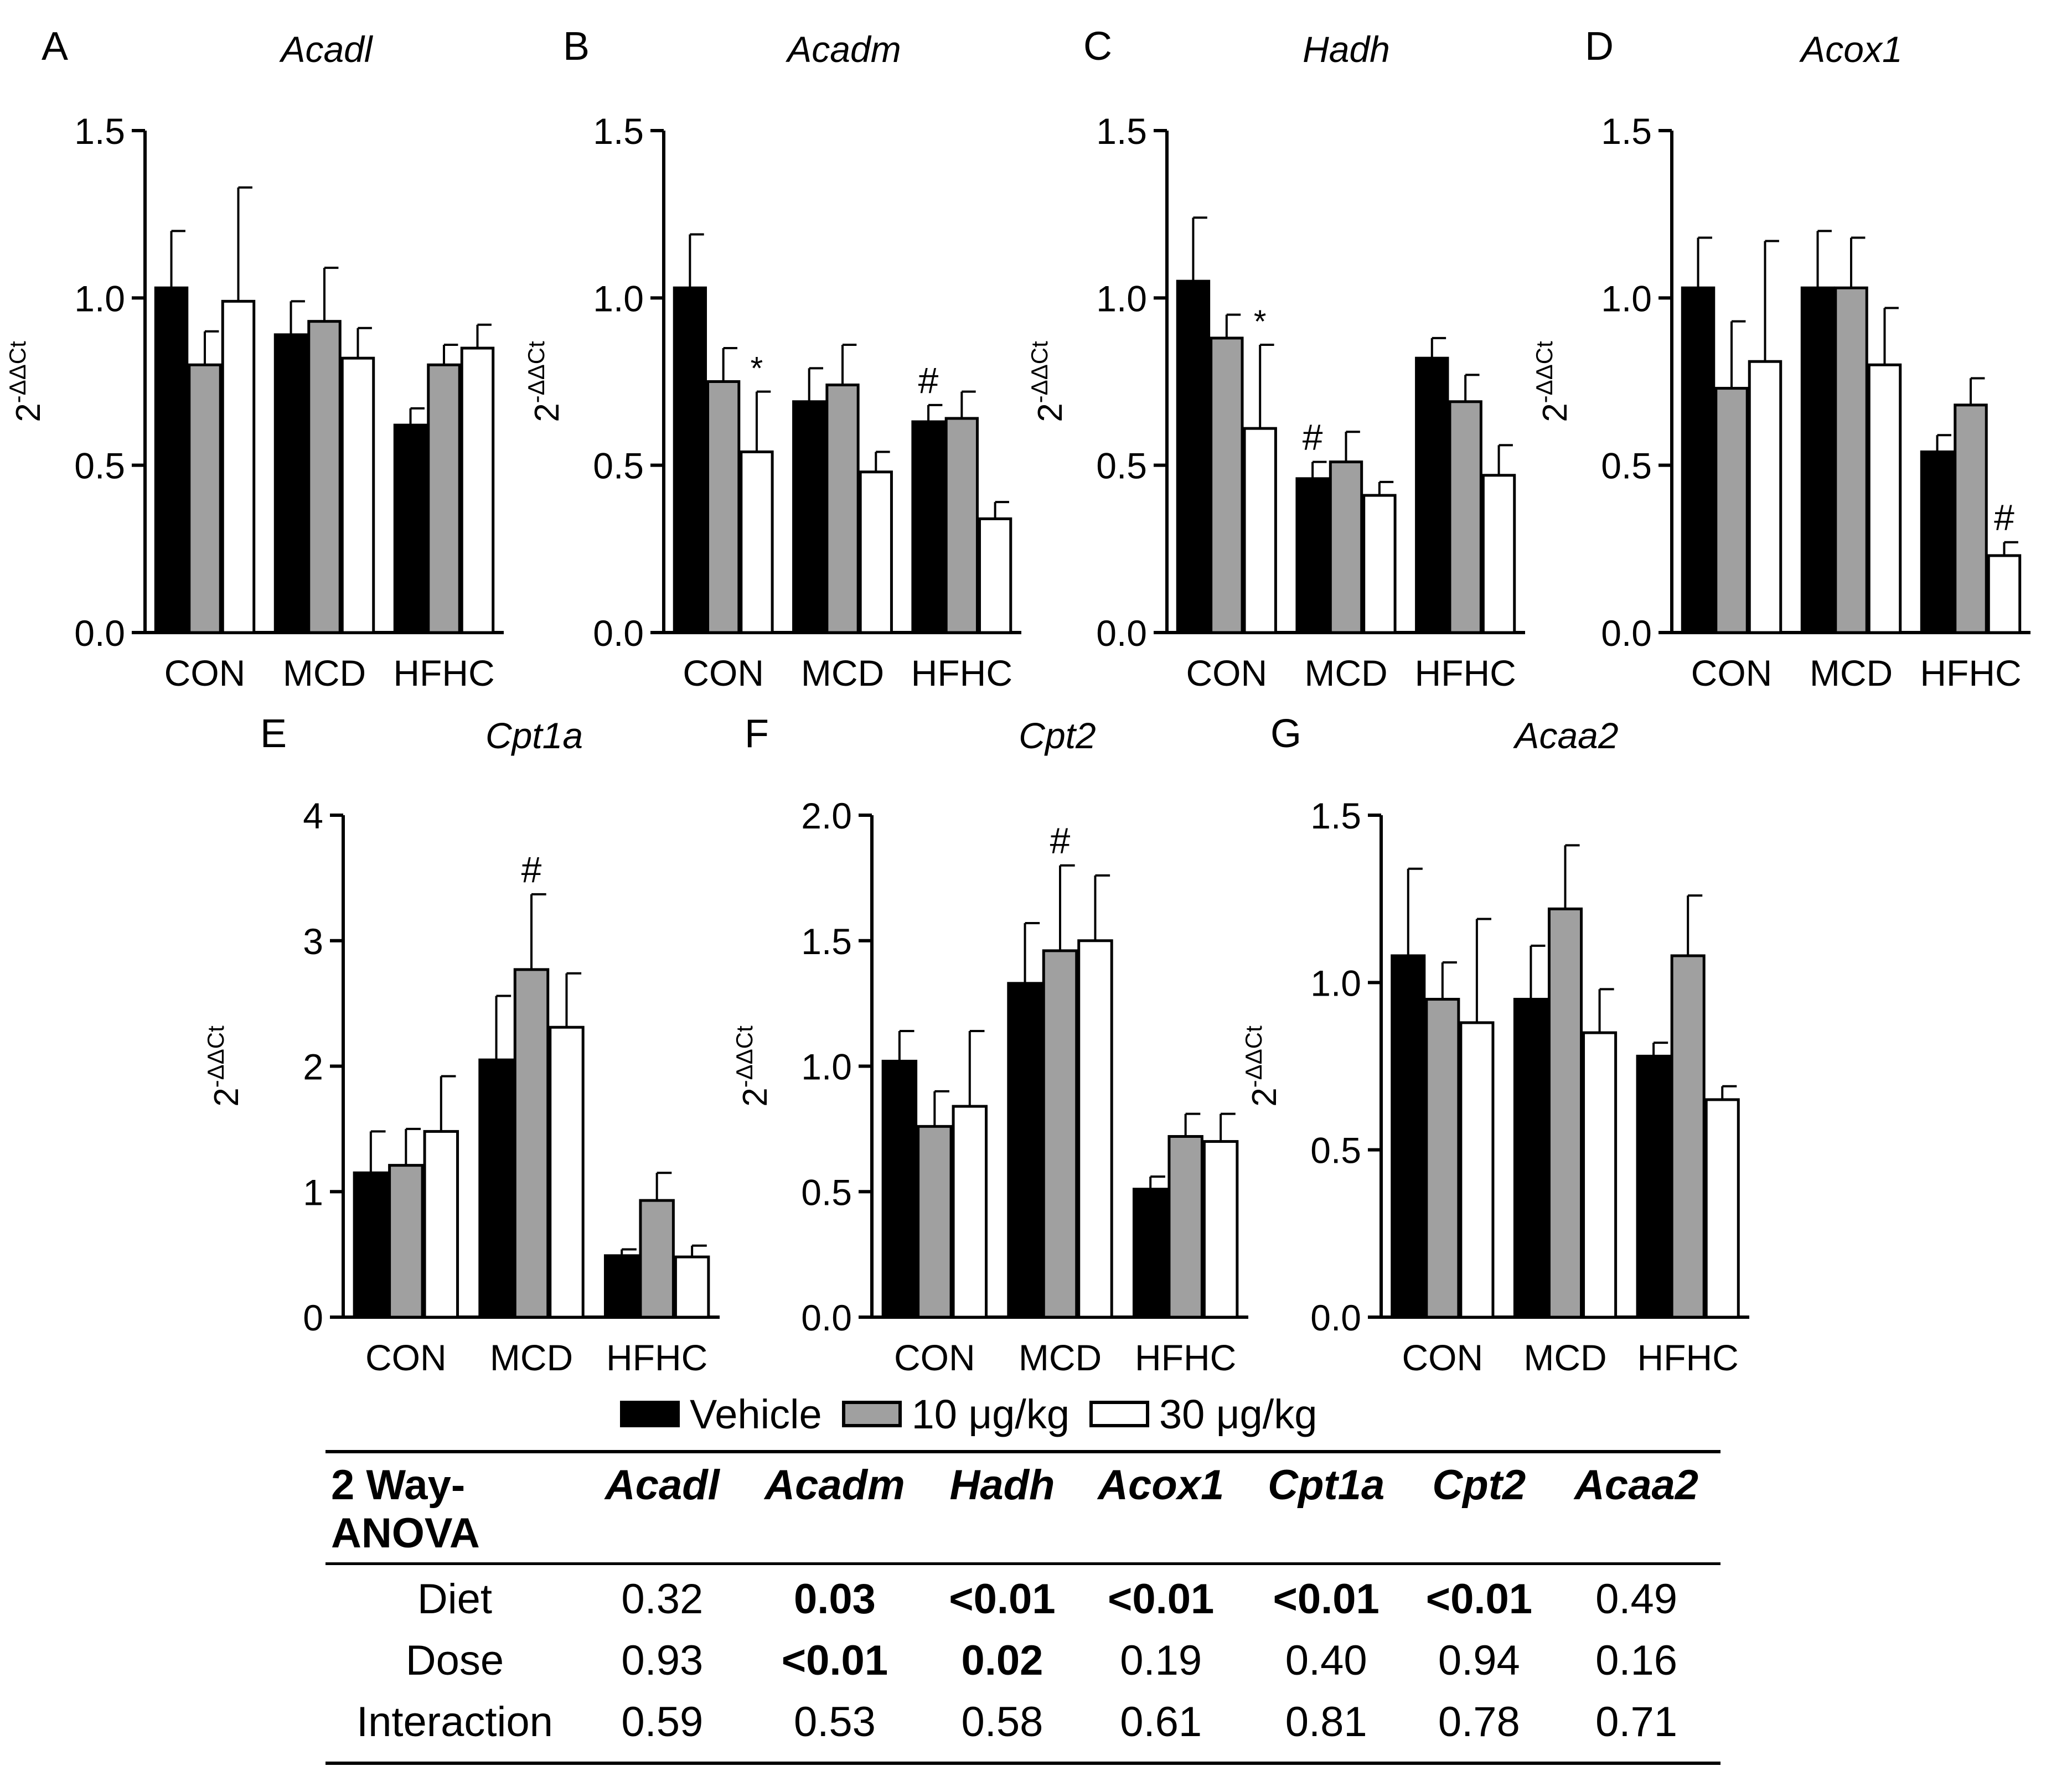 This screenshot has height=1792, width=2046. Describe the element at coordinates (1636, 1722) in the screenshot. I see `anova-cell: 0.71` at that location.